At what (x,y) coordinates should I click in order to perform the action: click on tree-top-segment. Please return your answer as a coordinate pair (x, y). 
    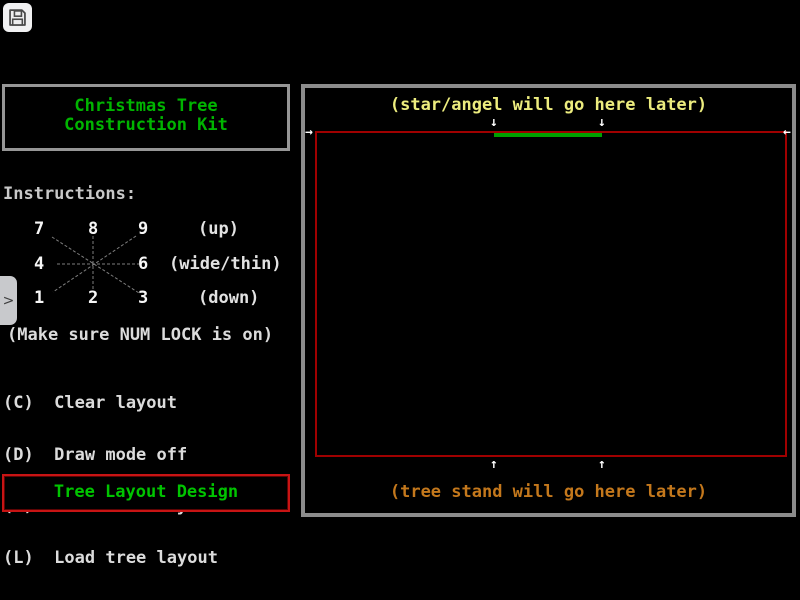
    Looking at the image, I should click on (548, 135).